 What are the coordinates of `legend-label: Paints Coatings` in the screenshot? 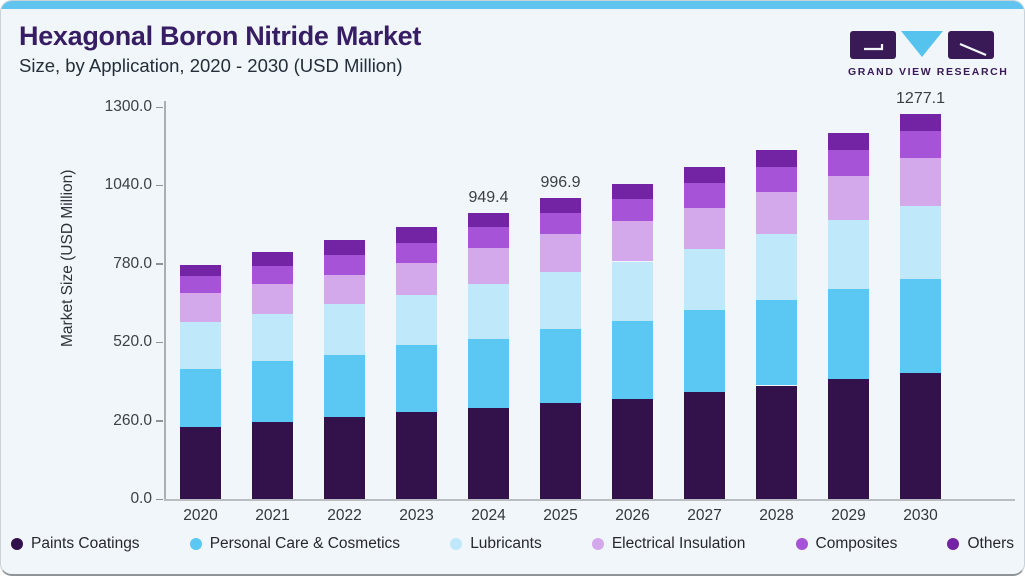 It's located at (85, 543).